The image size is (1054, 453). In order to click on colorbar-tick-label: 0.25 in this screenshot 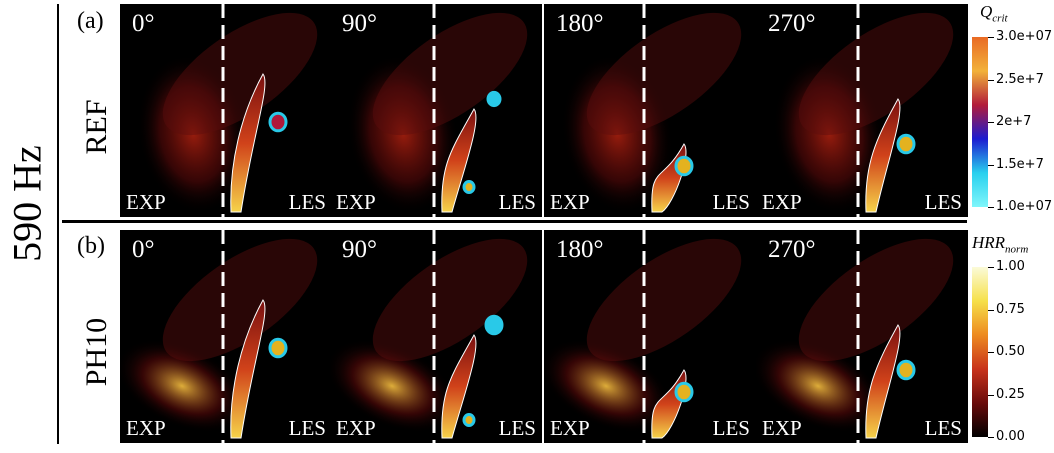, I will do `click(1010, 394)`.